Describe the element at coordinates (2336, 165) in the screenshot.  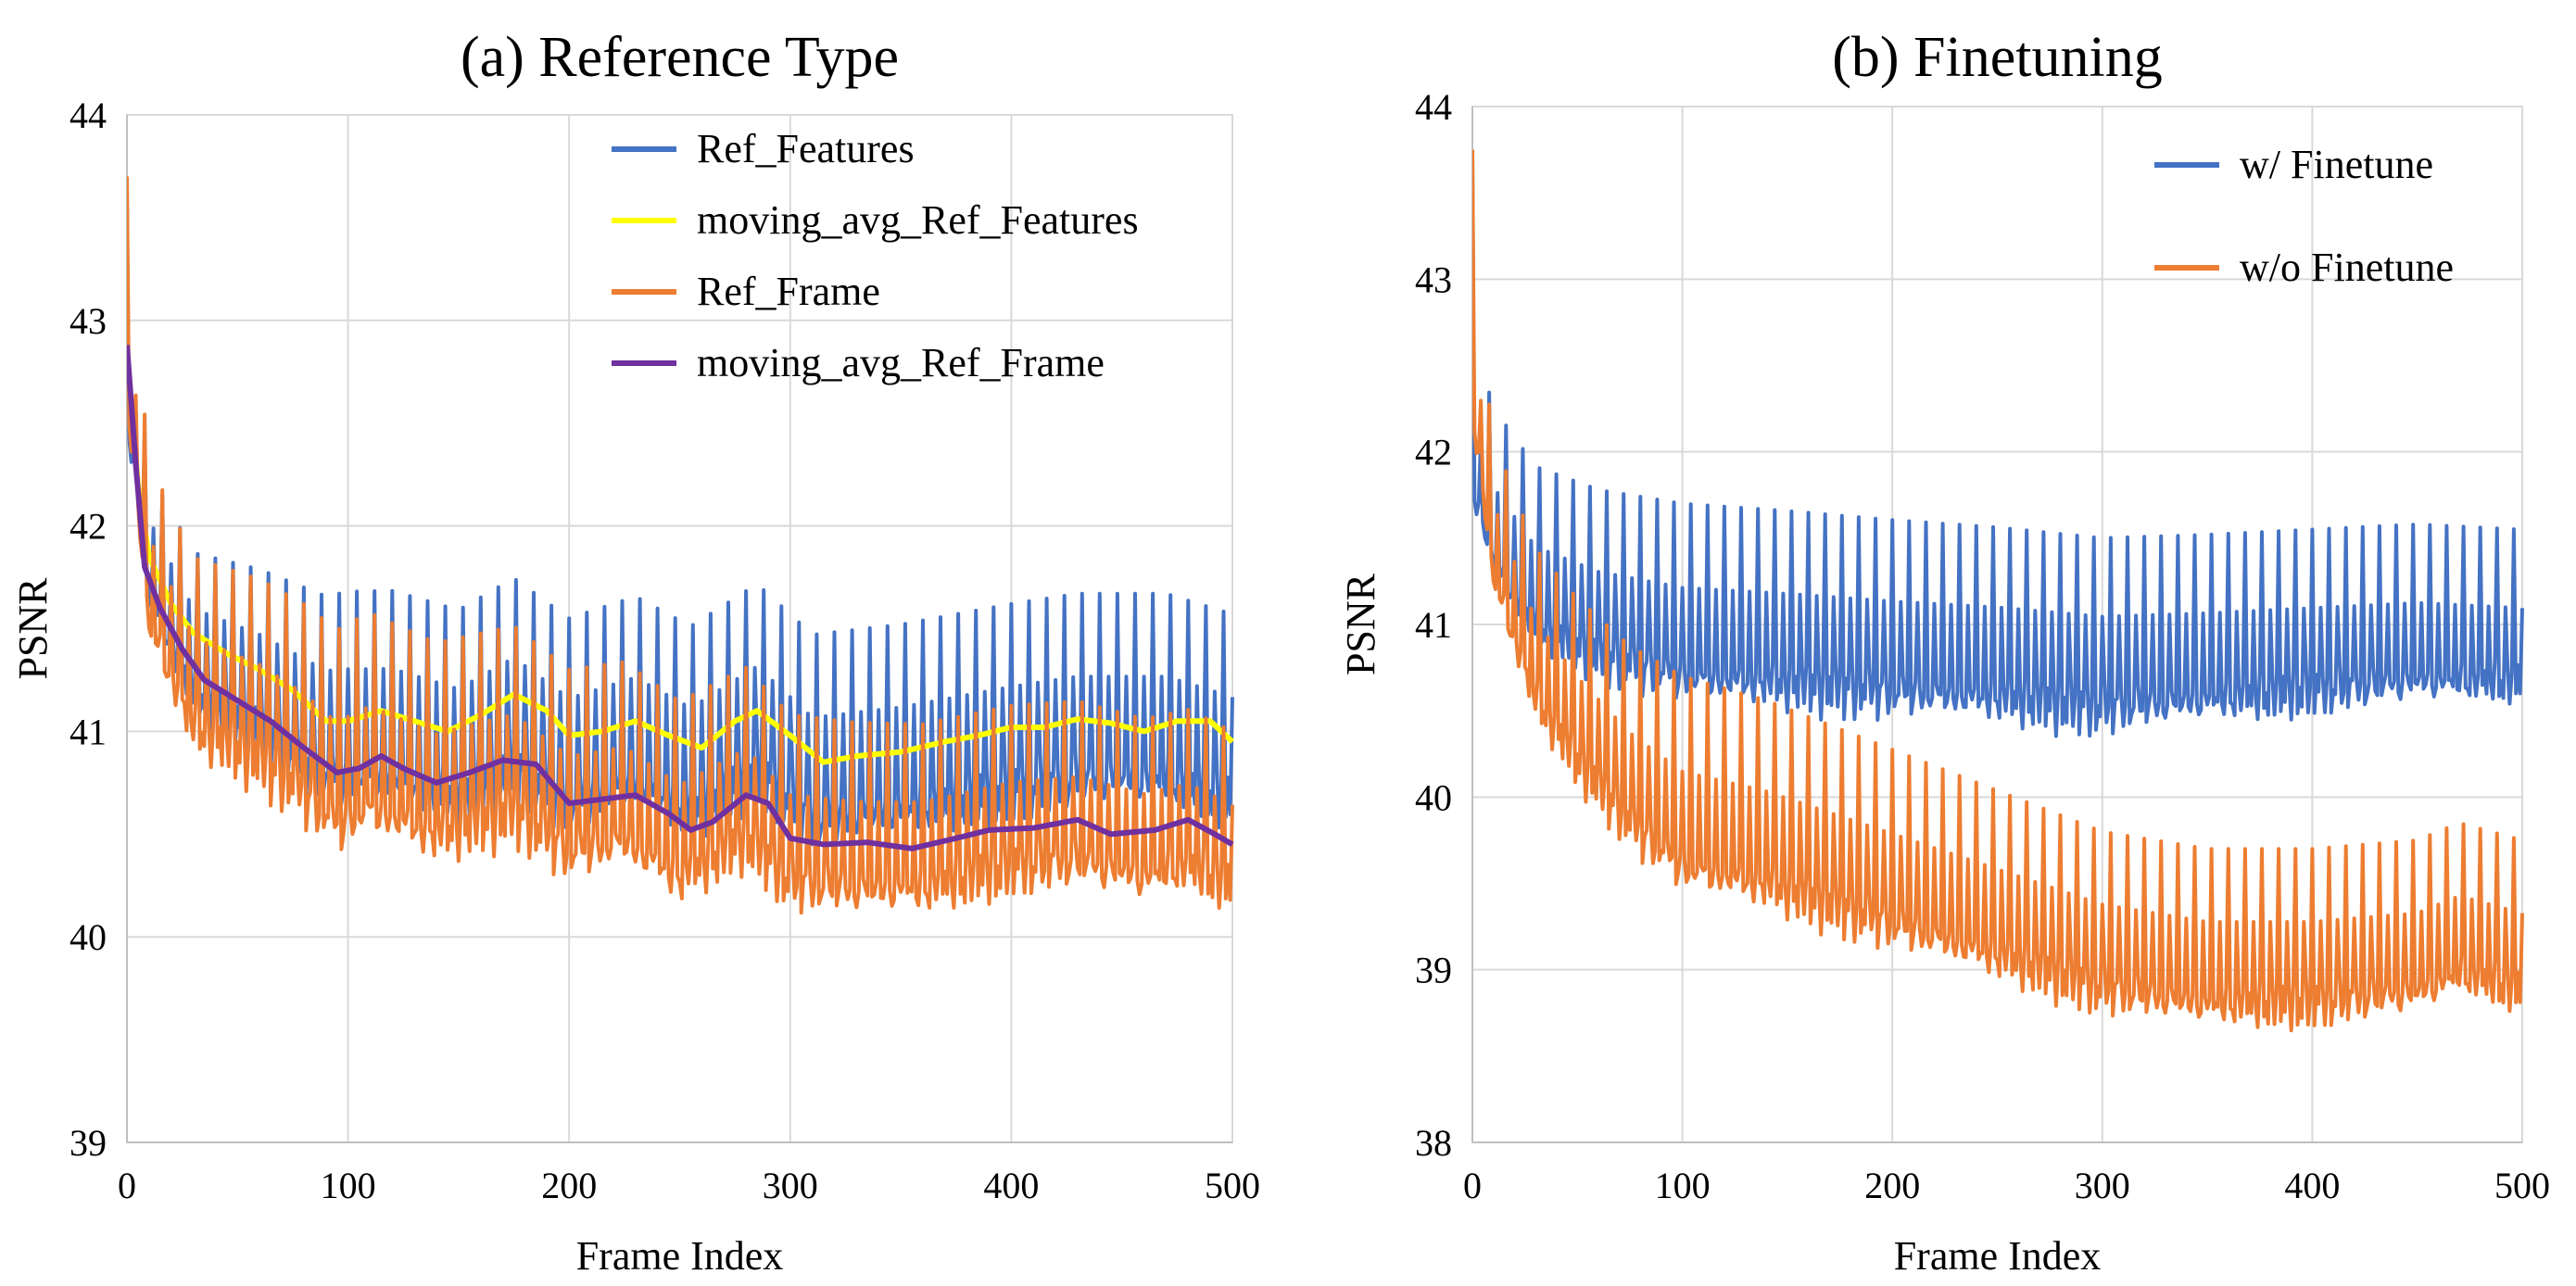
I see `legend-entry-label: w/ Finetune` at that location.